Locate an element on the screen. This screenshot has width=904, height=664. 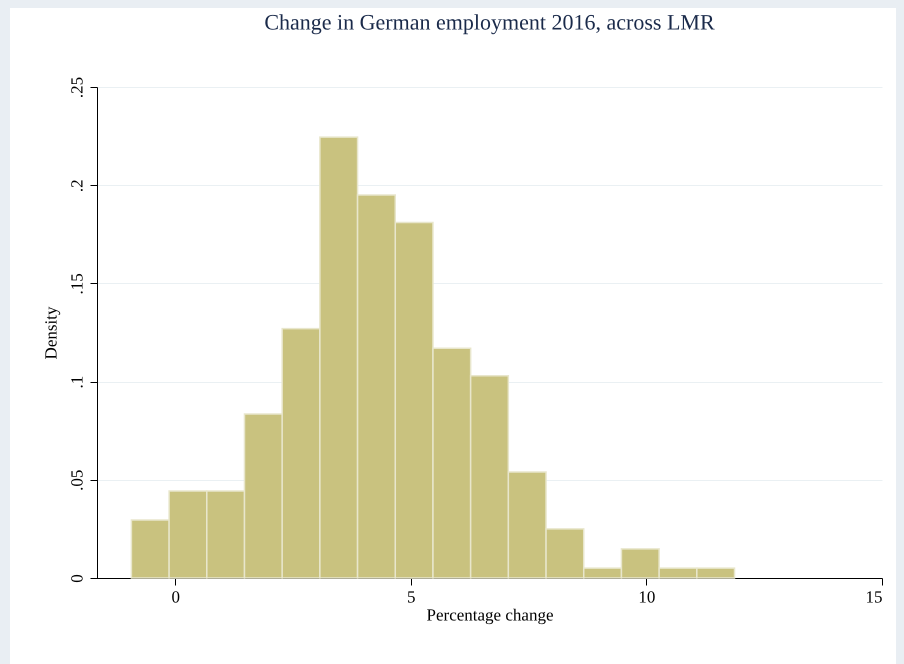
y-tick-label: .2 is located at coordinates (77, 185).